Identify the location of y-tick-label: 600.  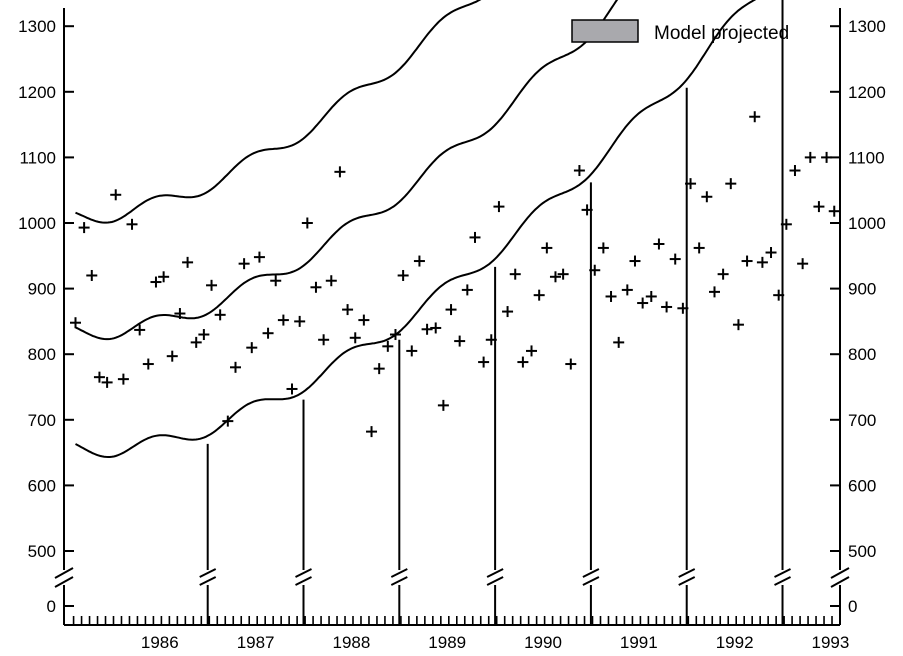
(42, 485).